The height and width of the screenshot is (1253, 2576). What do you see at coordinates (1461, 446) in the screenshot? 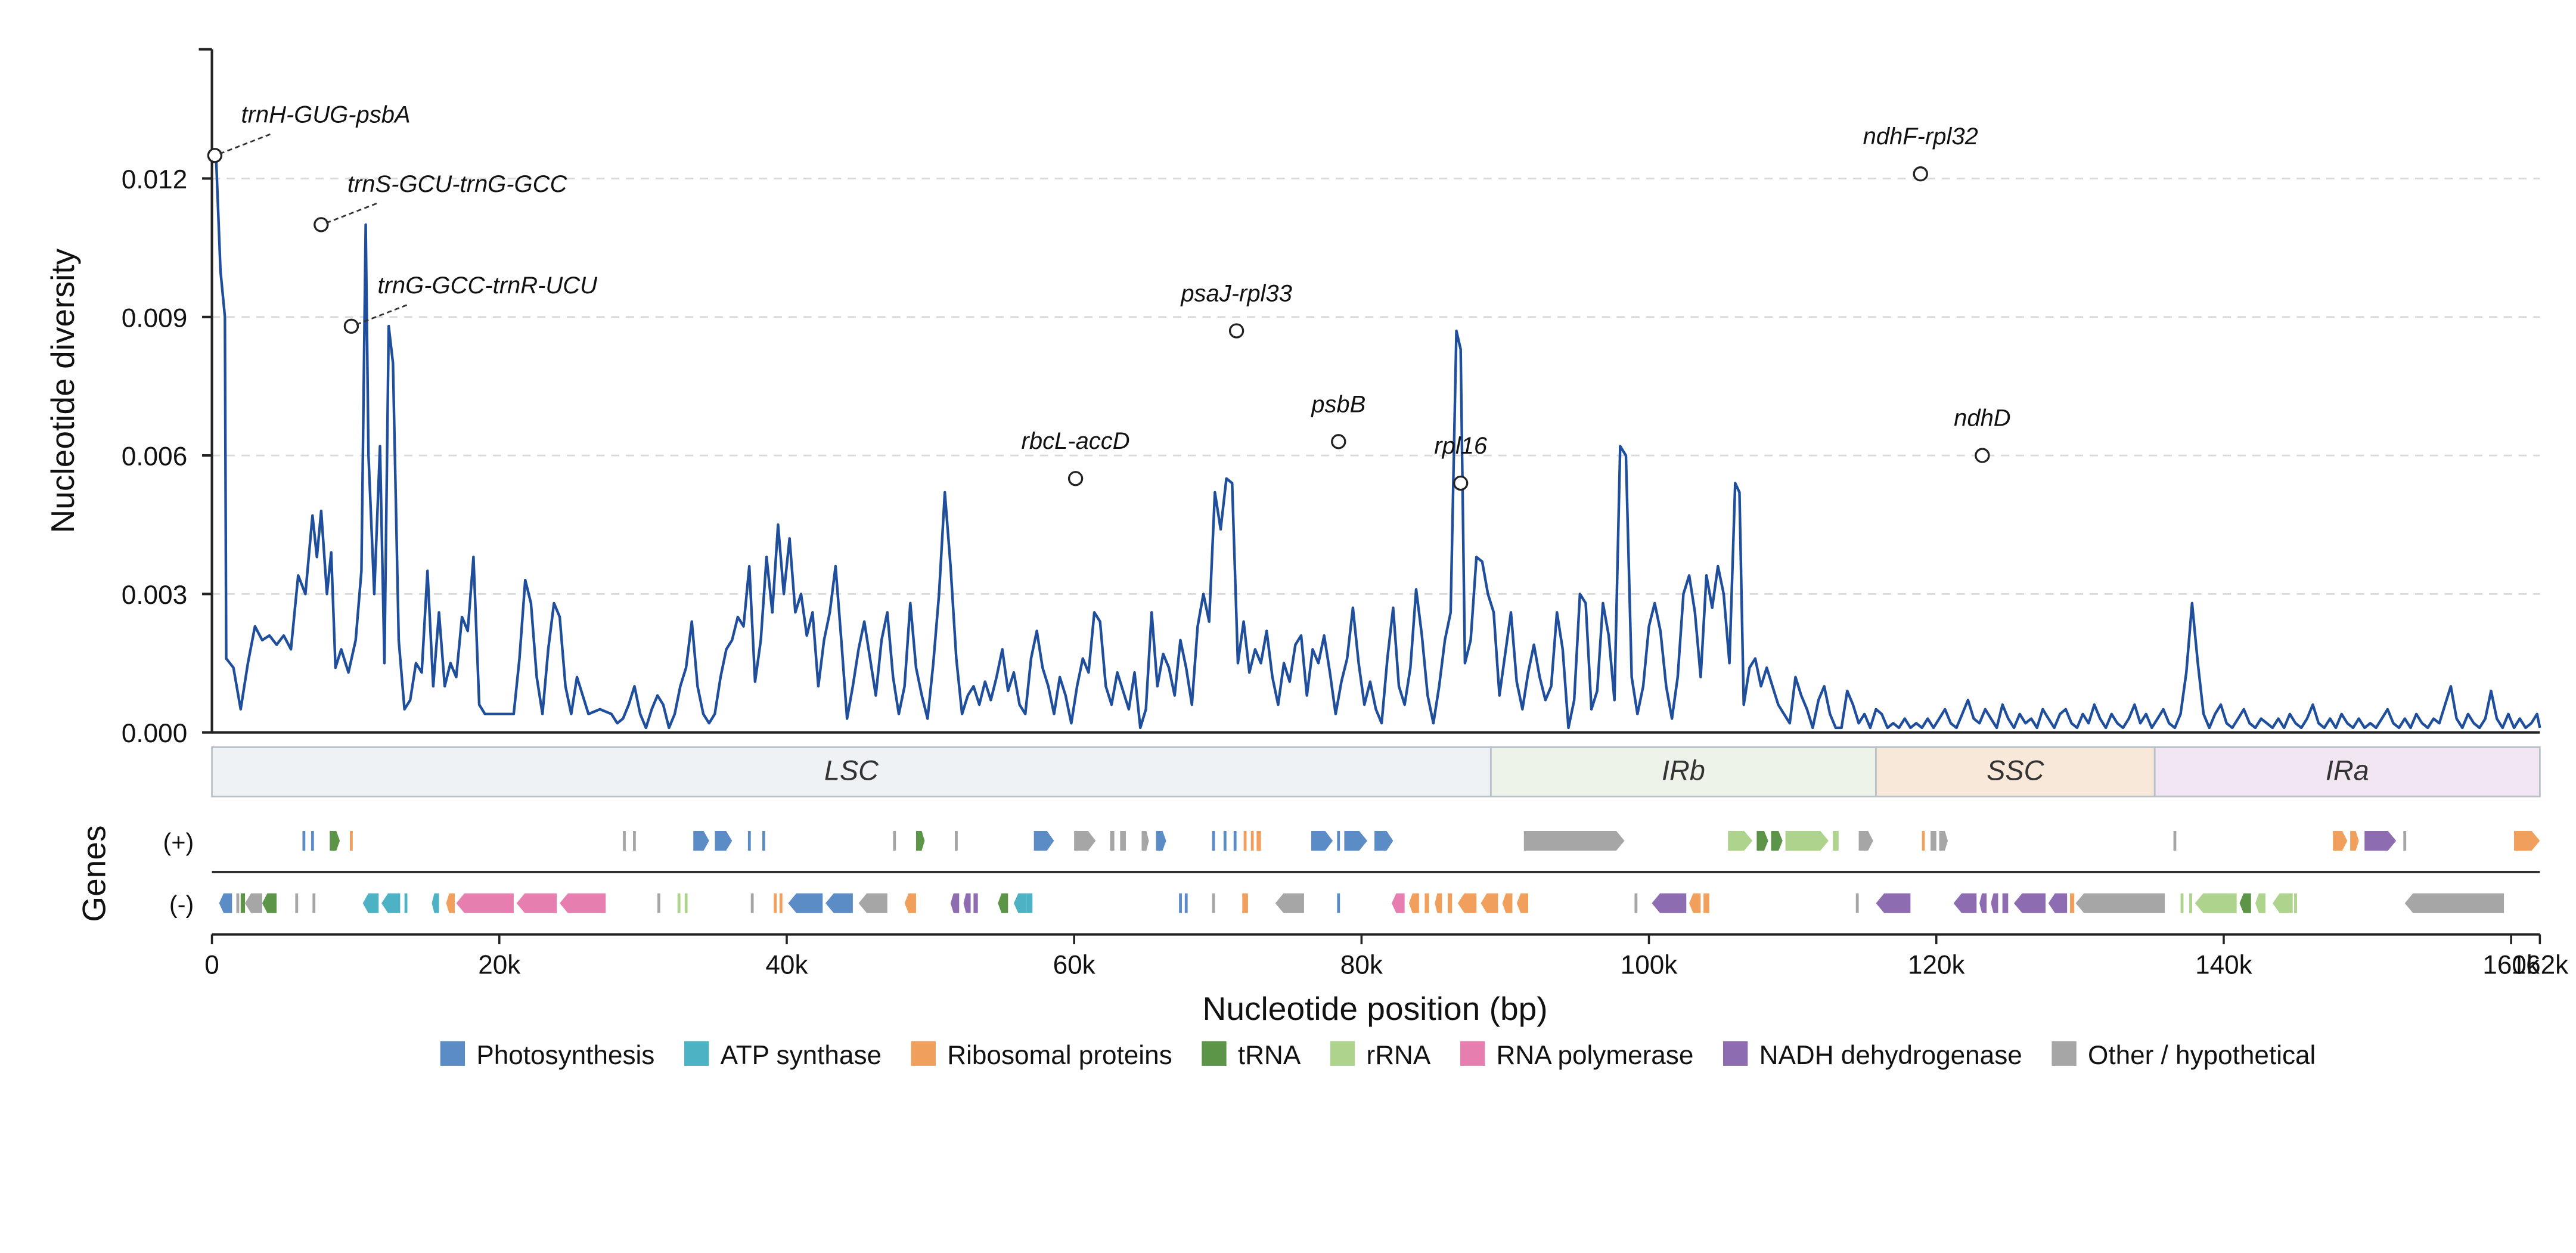
I see `peak-label: rpl16` at bounding box center [1461, 446].